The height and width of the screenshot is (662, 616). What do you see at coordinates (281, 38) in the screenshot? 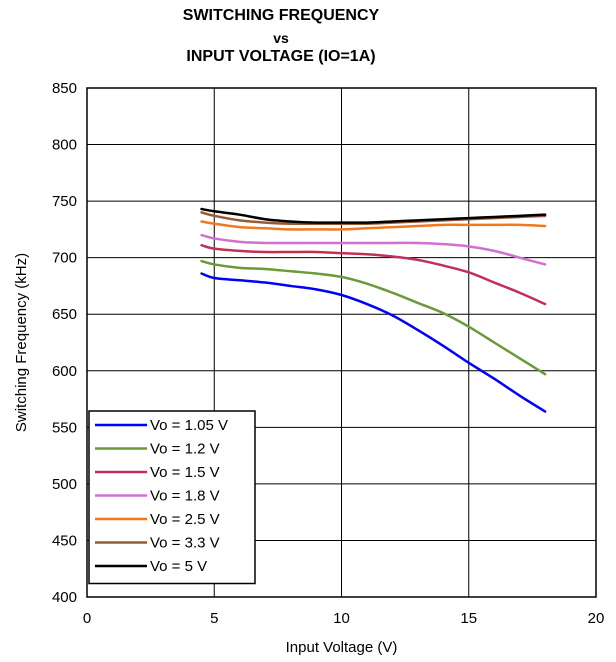
I see `chart-title-line-2: vs` at bounding box center [281, 38].